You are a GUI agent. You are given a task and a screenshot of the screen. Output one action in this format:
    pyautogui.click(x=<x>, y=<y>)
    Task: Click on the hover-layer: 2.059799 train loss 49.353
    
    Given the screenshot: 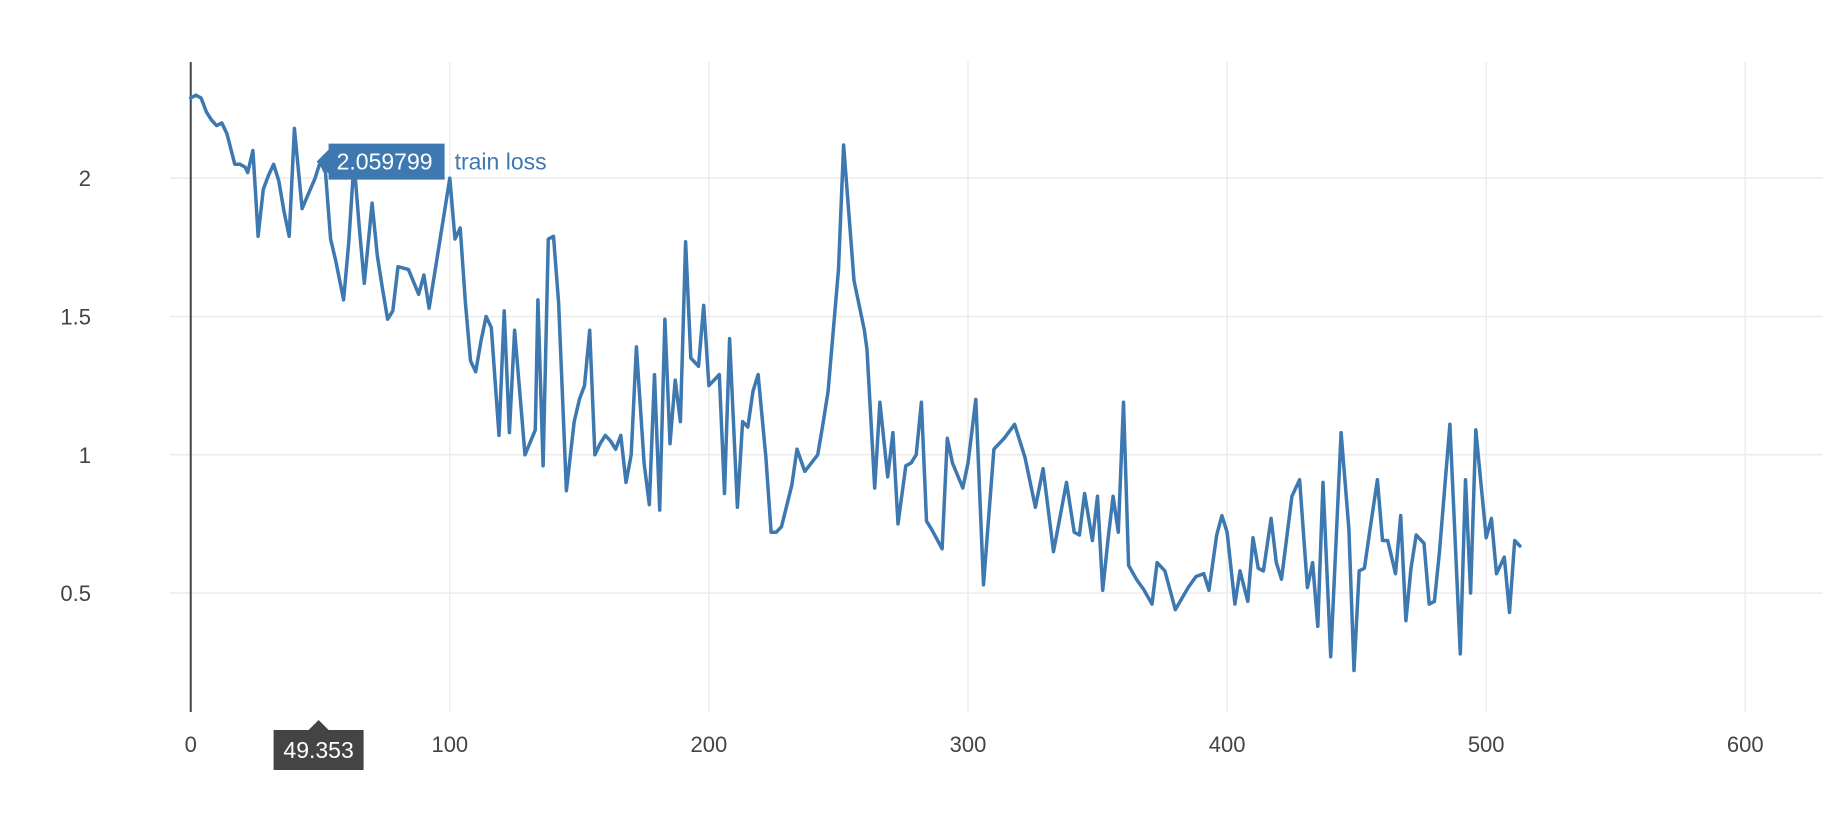 What is the action you would take?
    pyautogui.click(x=410, y=456)
    